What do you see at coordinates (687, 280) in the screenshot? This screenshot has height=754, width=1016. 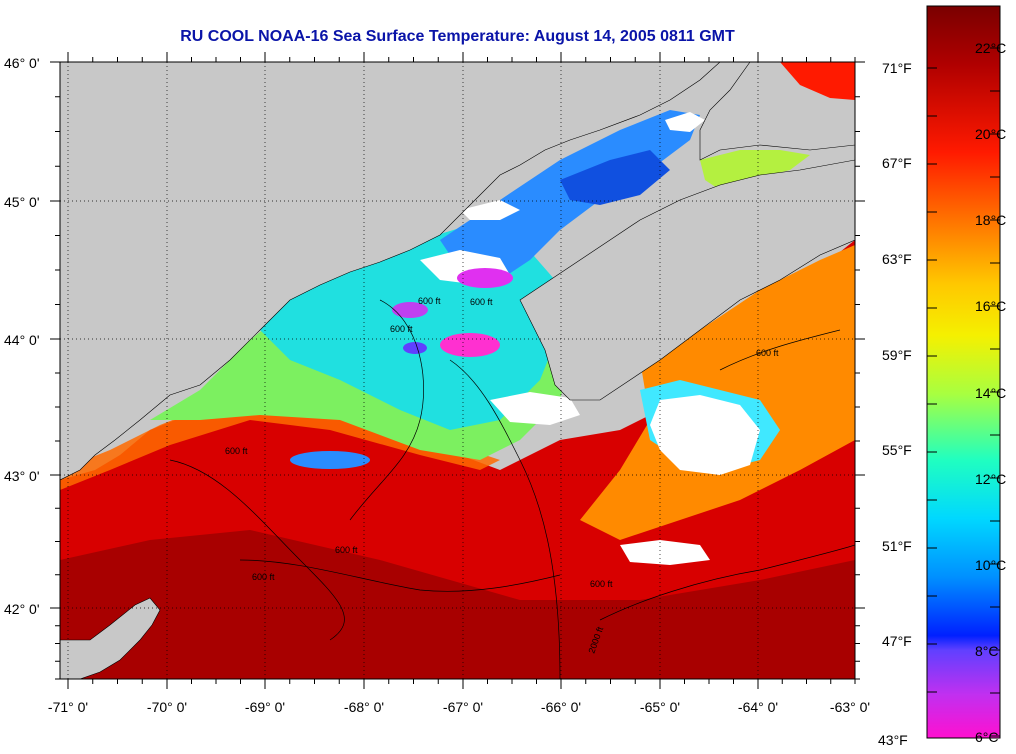 I see `nova-scotia-land` at bounding box center [687, 280].